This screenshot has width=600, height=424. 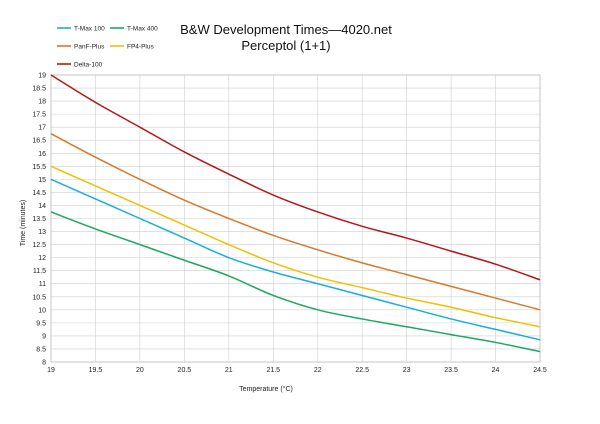 I want to click on y-tick-label: 8, so click(x=44, y=363).